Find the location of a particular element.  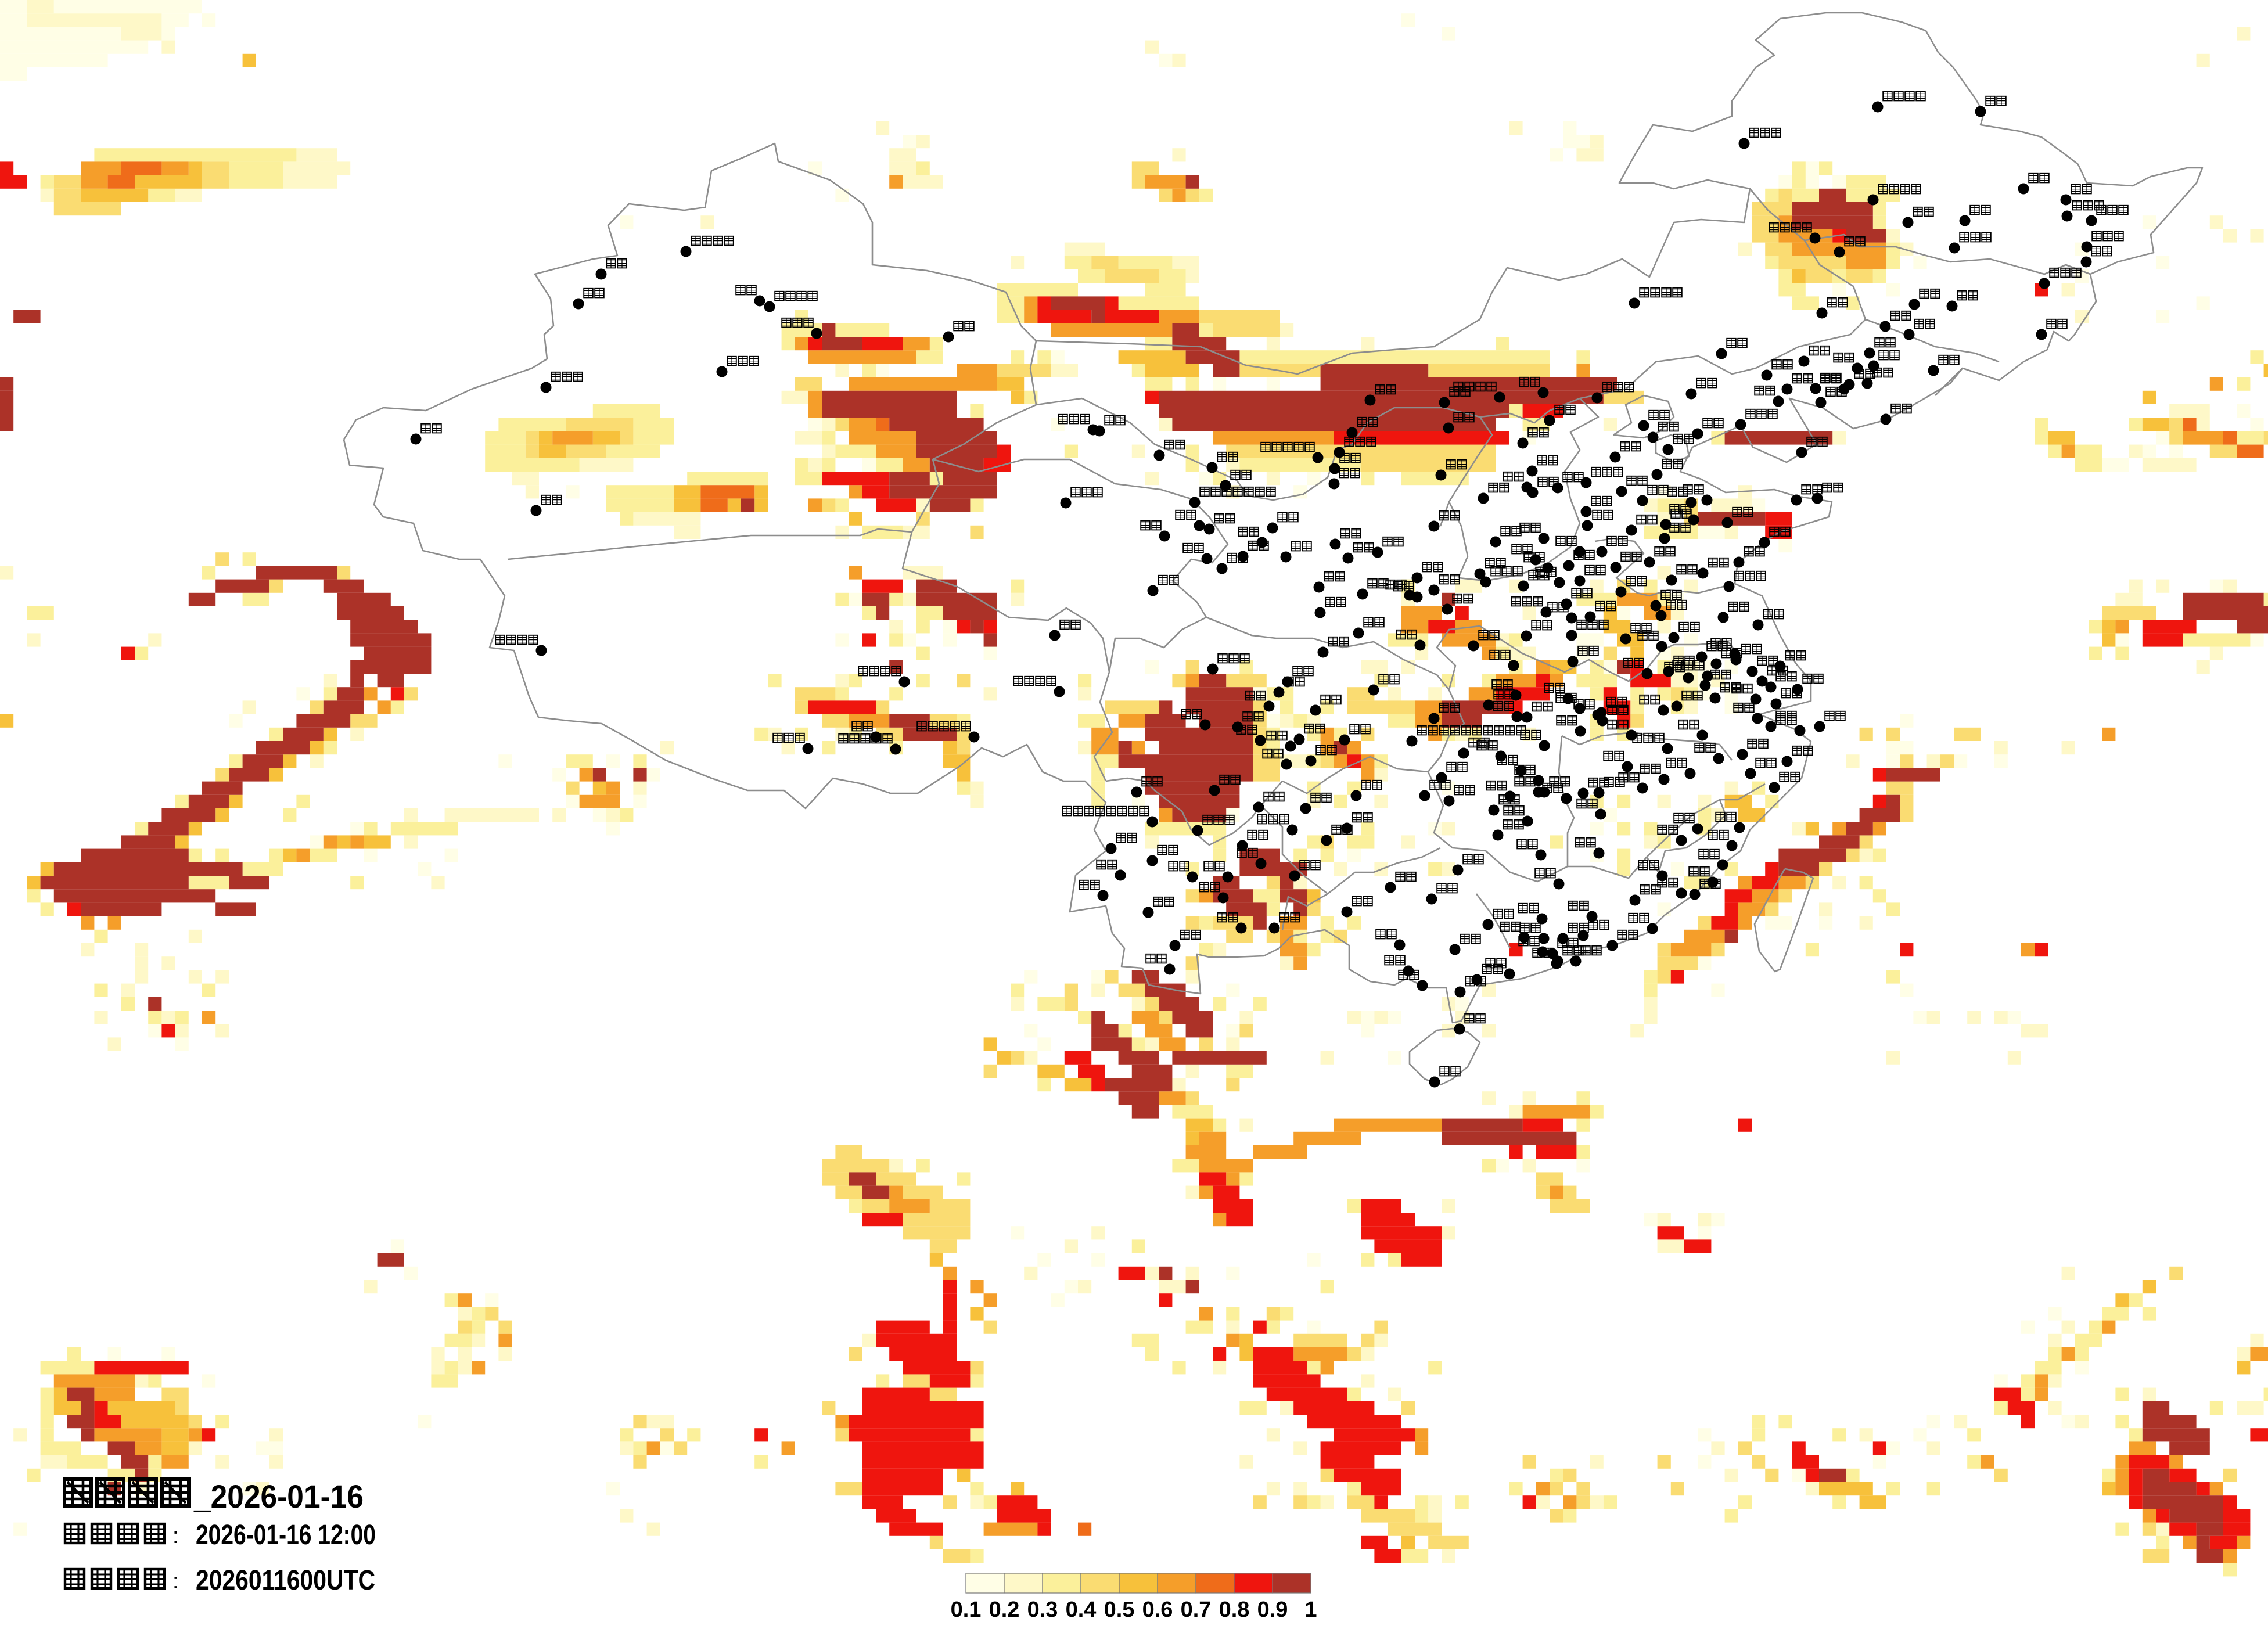

svg-text: 0.7 is located at coordinates (1196, 1610).